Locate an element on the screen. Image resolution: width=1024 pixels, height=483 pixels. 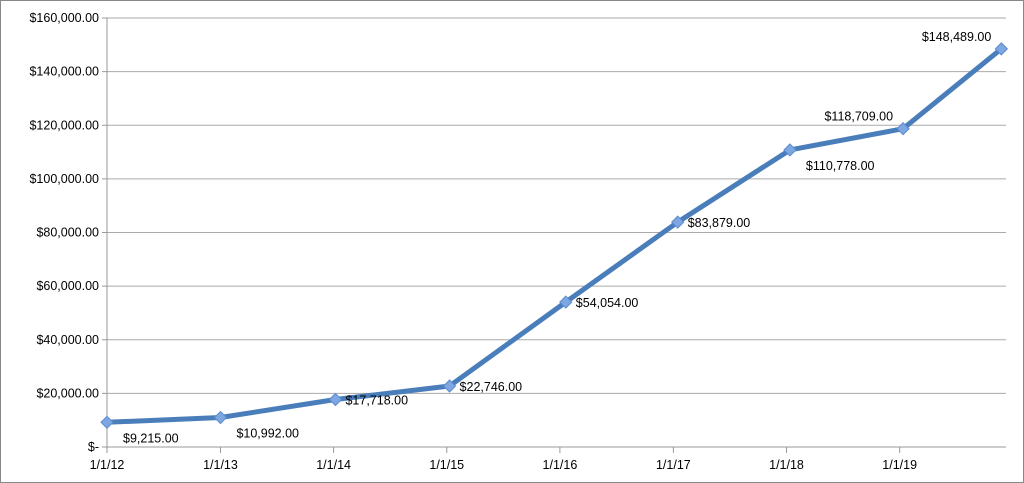
data-label: $148,489.00 is located at coordinates (957, 37).